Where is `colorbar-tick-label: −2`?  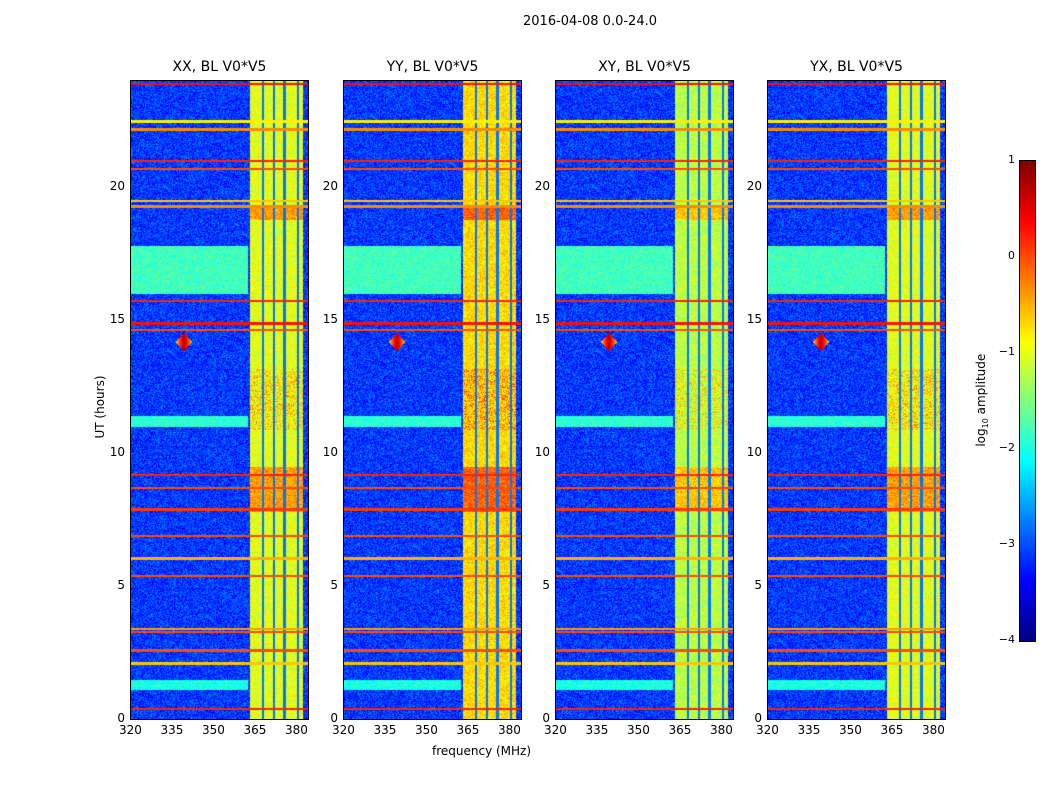
colorbar-tick-label: −2 is located at coordinates (1006, 447).